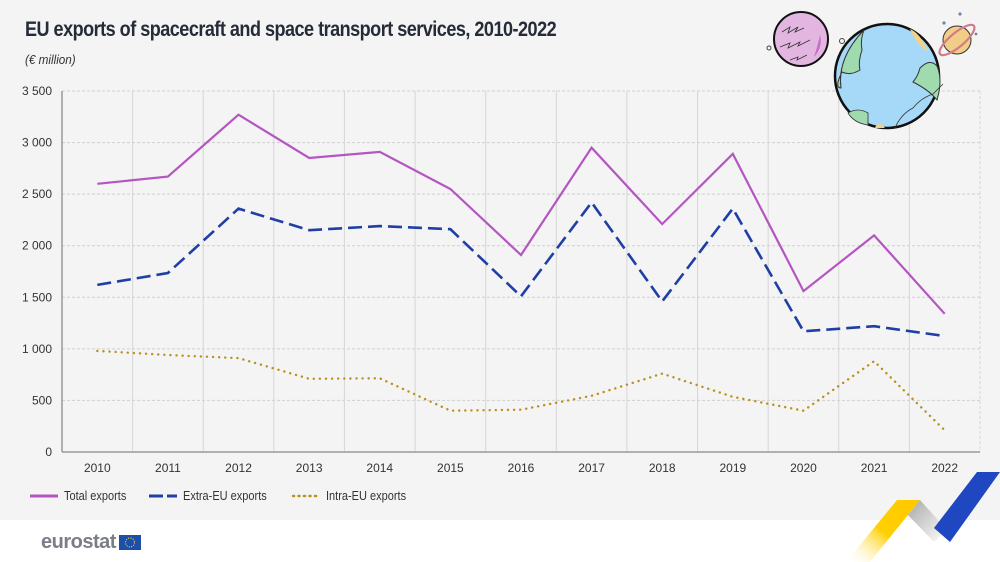 This screenshot has width=1000, height=562. Describe the element at coordinates (591, 468) in the screenshot. I see `x-tick-label: 2017` at that location.